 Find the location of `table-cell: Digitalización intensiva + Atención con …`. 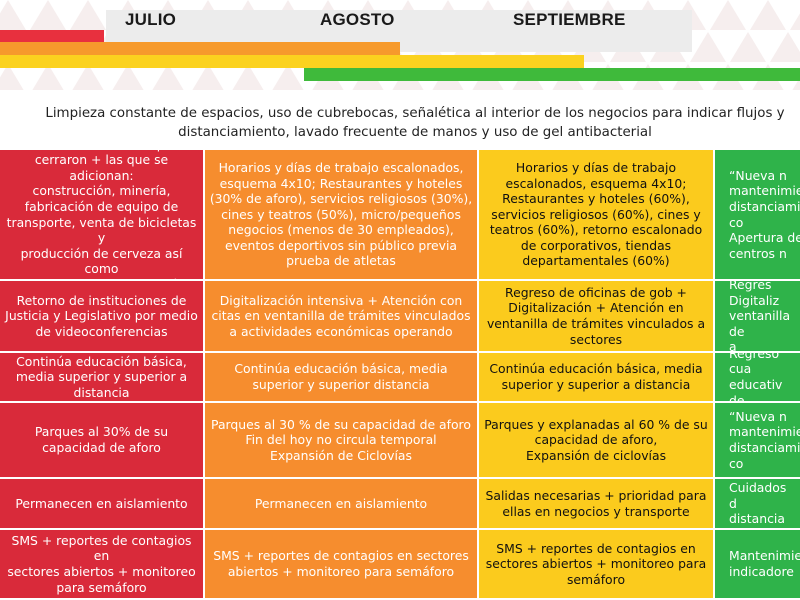

table-cell: Digitalización intensiva + Atención con … is located at coordinates (341, 316).